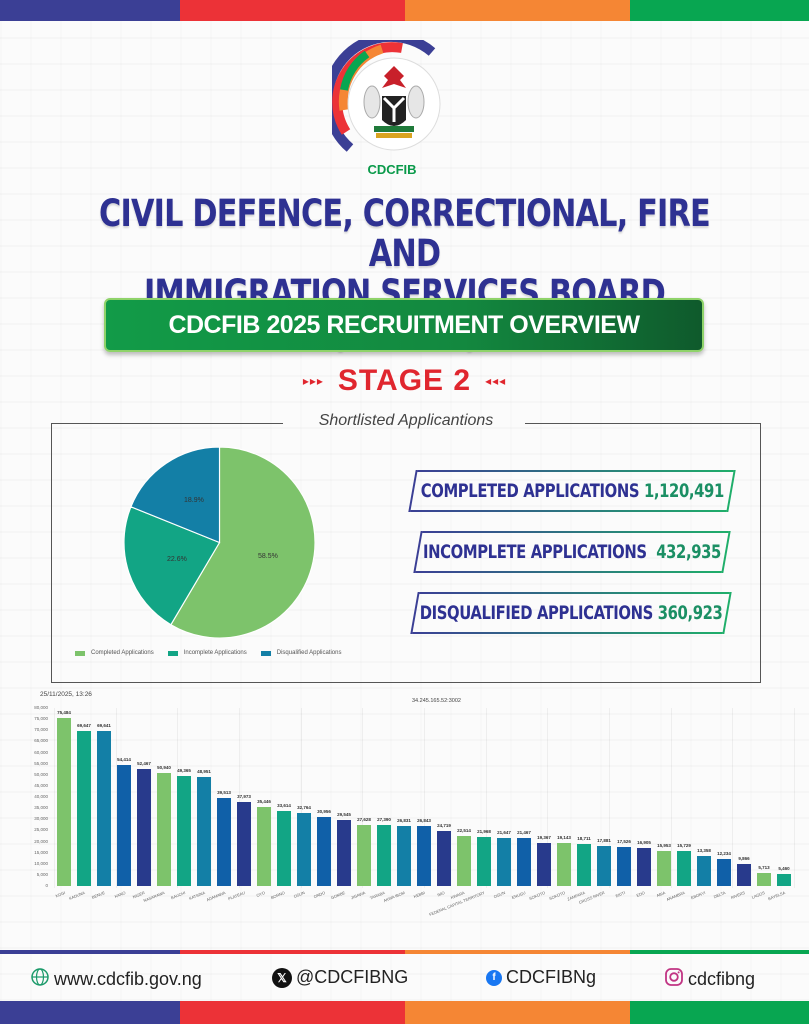 The height and width of the screenshot is (1024, 809). Describe the element at coordinates (352, 977) in the screenshot. I see `x-handle: @CDCFIBNG` at that location.